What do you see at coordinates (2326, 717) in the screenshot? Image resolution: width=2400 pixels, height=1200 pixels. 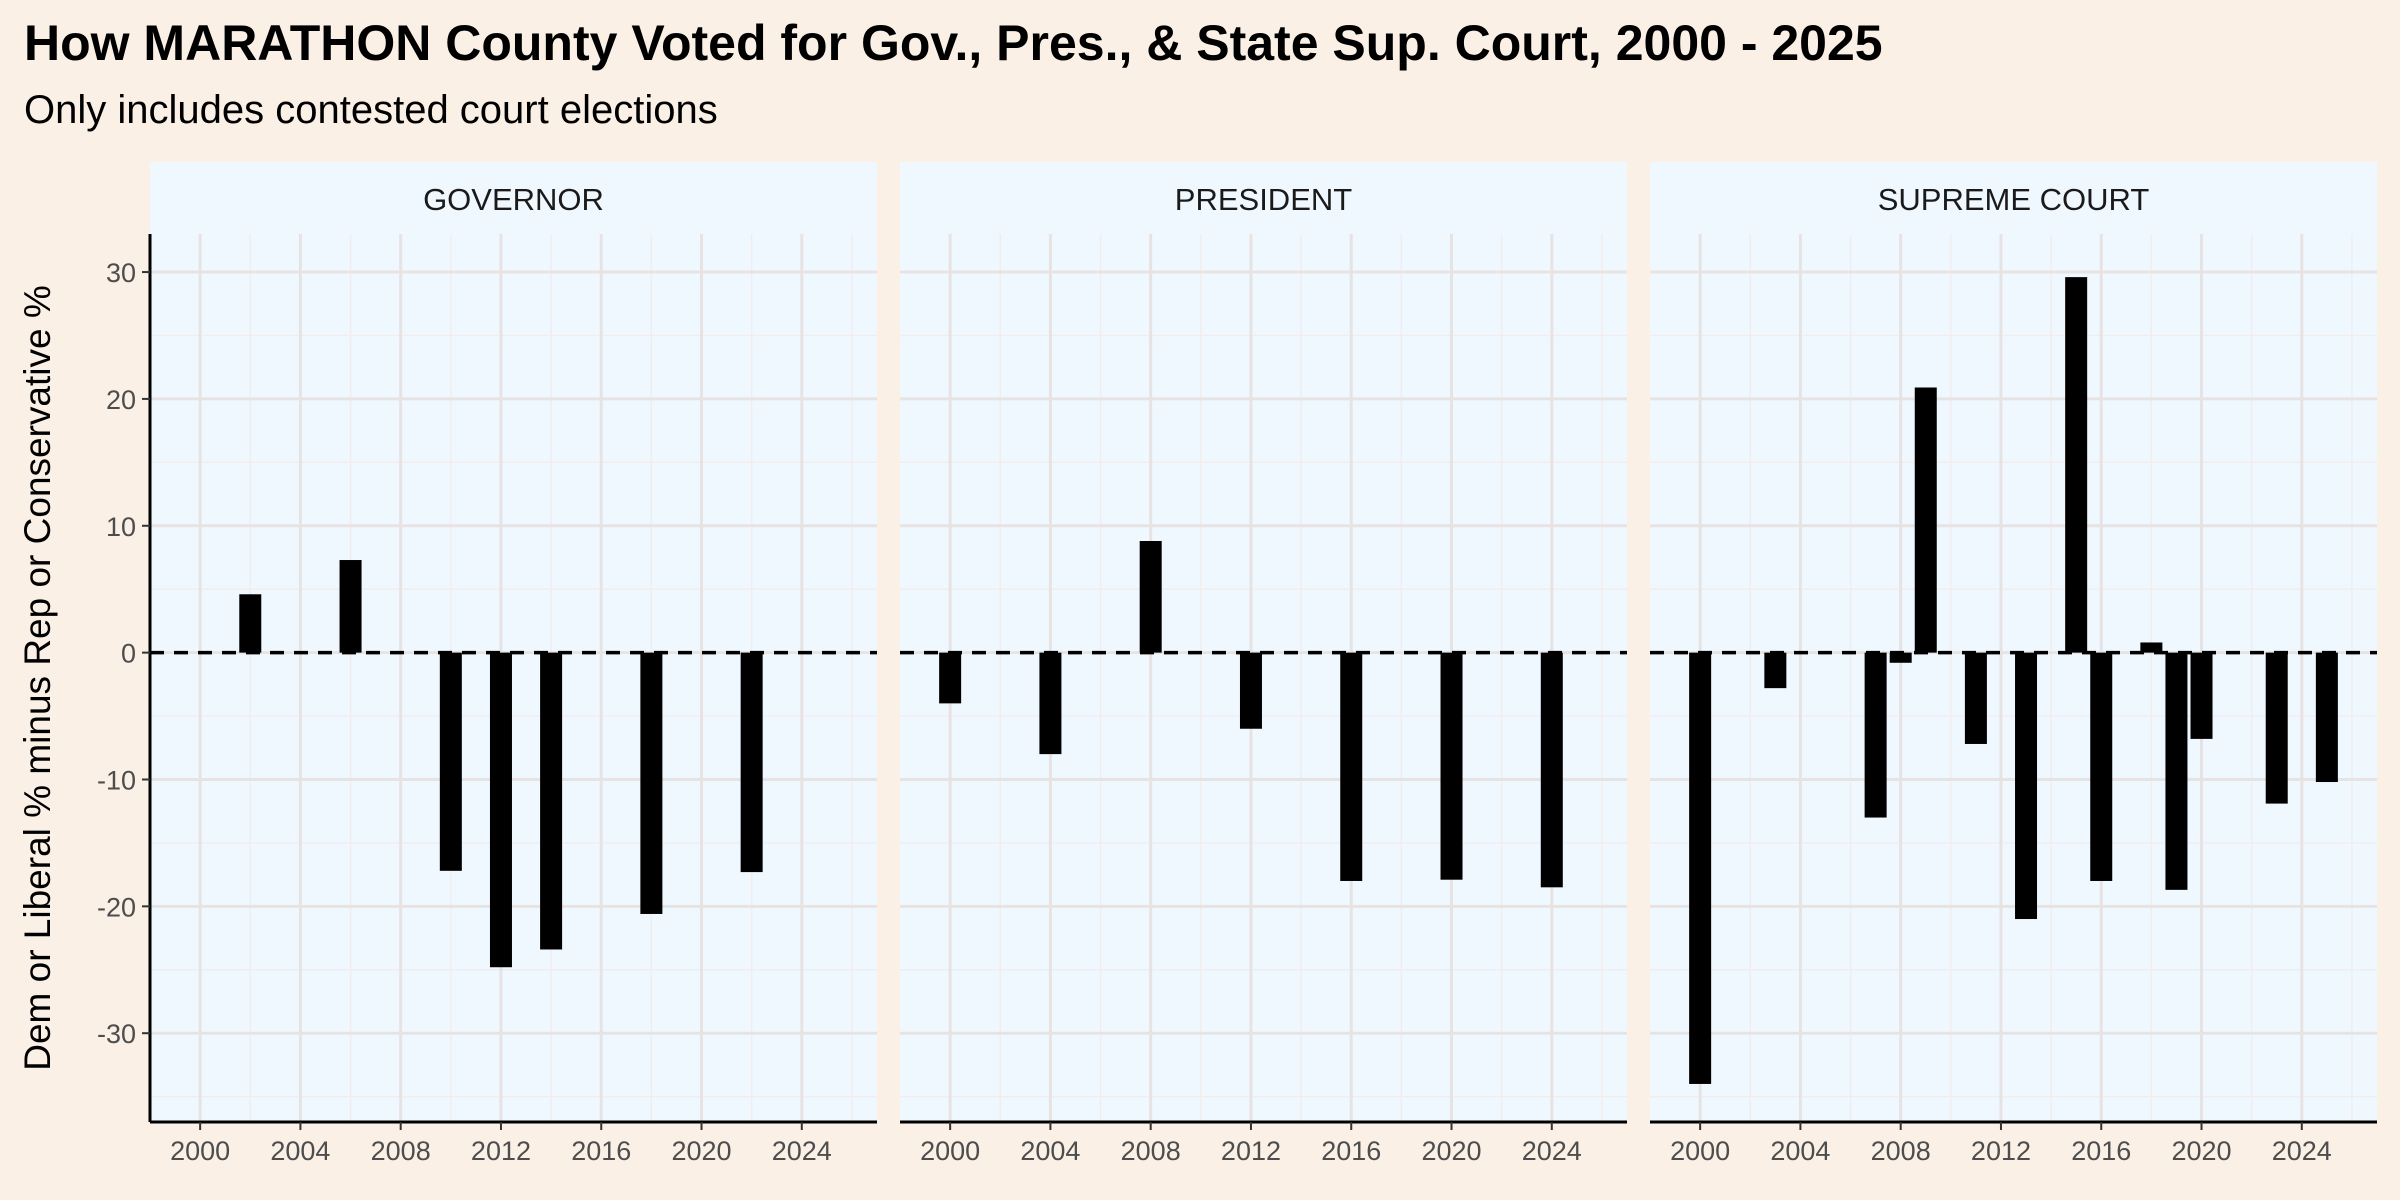 I see `bar-supreme-court-2025` at bounding box center [2326, 717].